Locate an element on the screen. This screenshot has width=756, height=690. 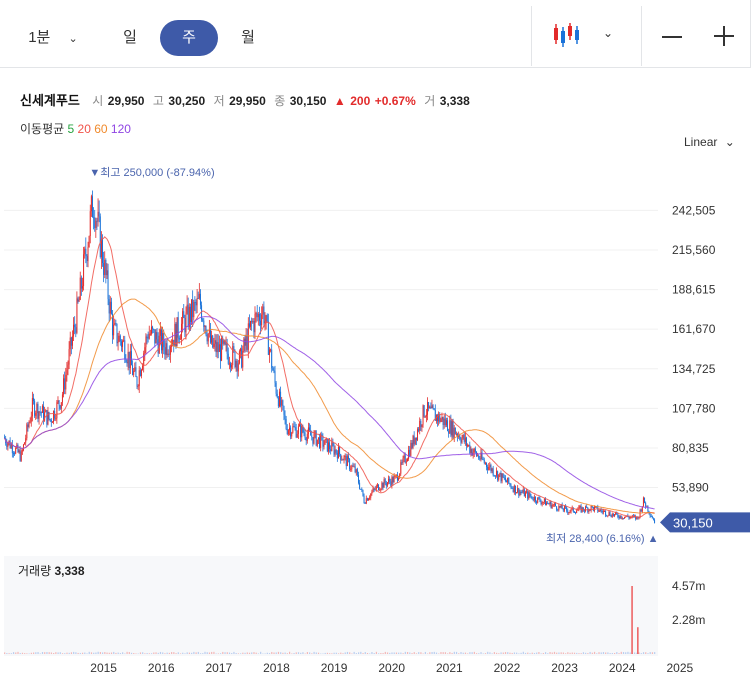
plus-icon is located at coordinates (724, 36).